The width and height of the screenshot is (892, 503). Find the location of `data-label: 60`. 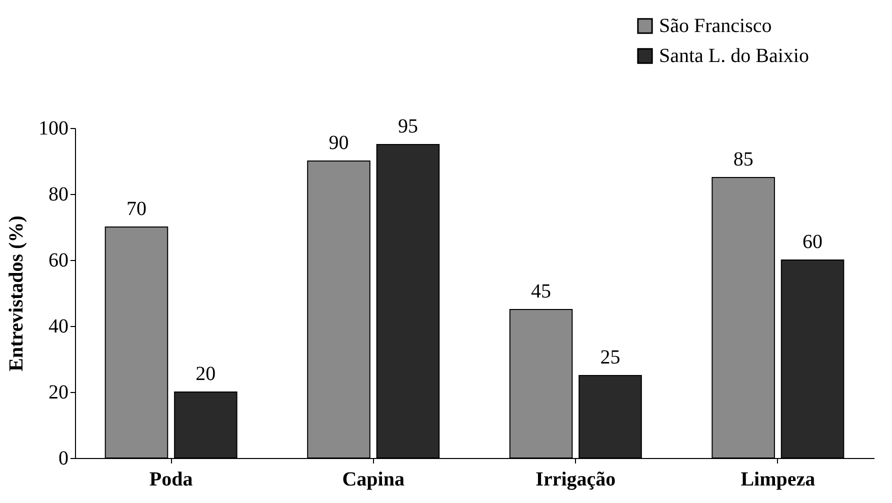

data-label: 60 is located at coordinates (812, 242).